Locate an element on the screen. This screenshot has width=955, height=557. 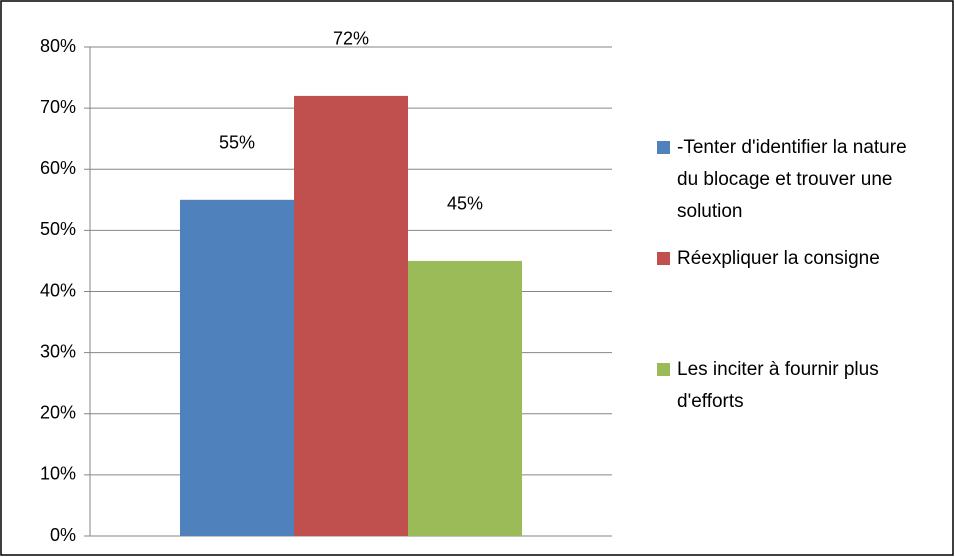
y-tick-label: 30% is located at coordinates (58, 351).